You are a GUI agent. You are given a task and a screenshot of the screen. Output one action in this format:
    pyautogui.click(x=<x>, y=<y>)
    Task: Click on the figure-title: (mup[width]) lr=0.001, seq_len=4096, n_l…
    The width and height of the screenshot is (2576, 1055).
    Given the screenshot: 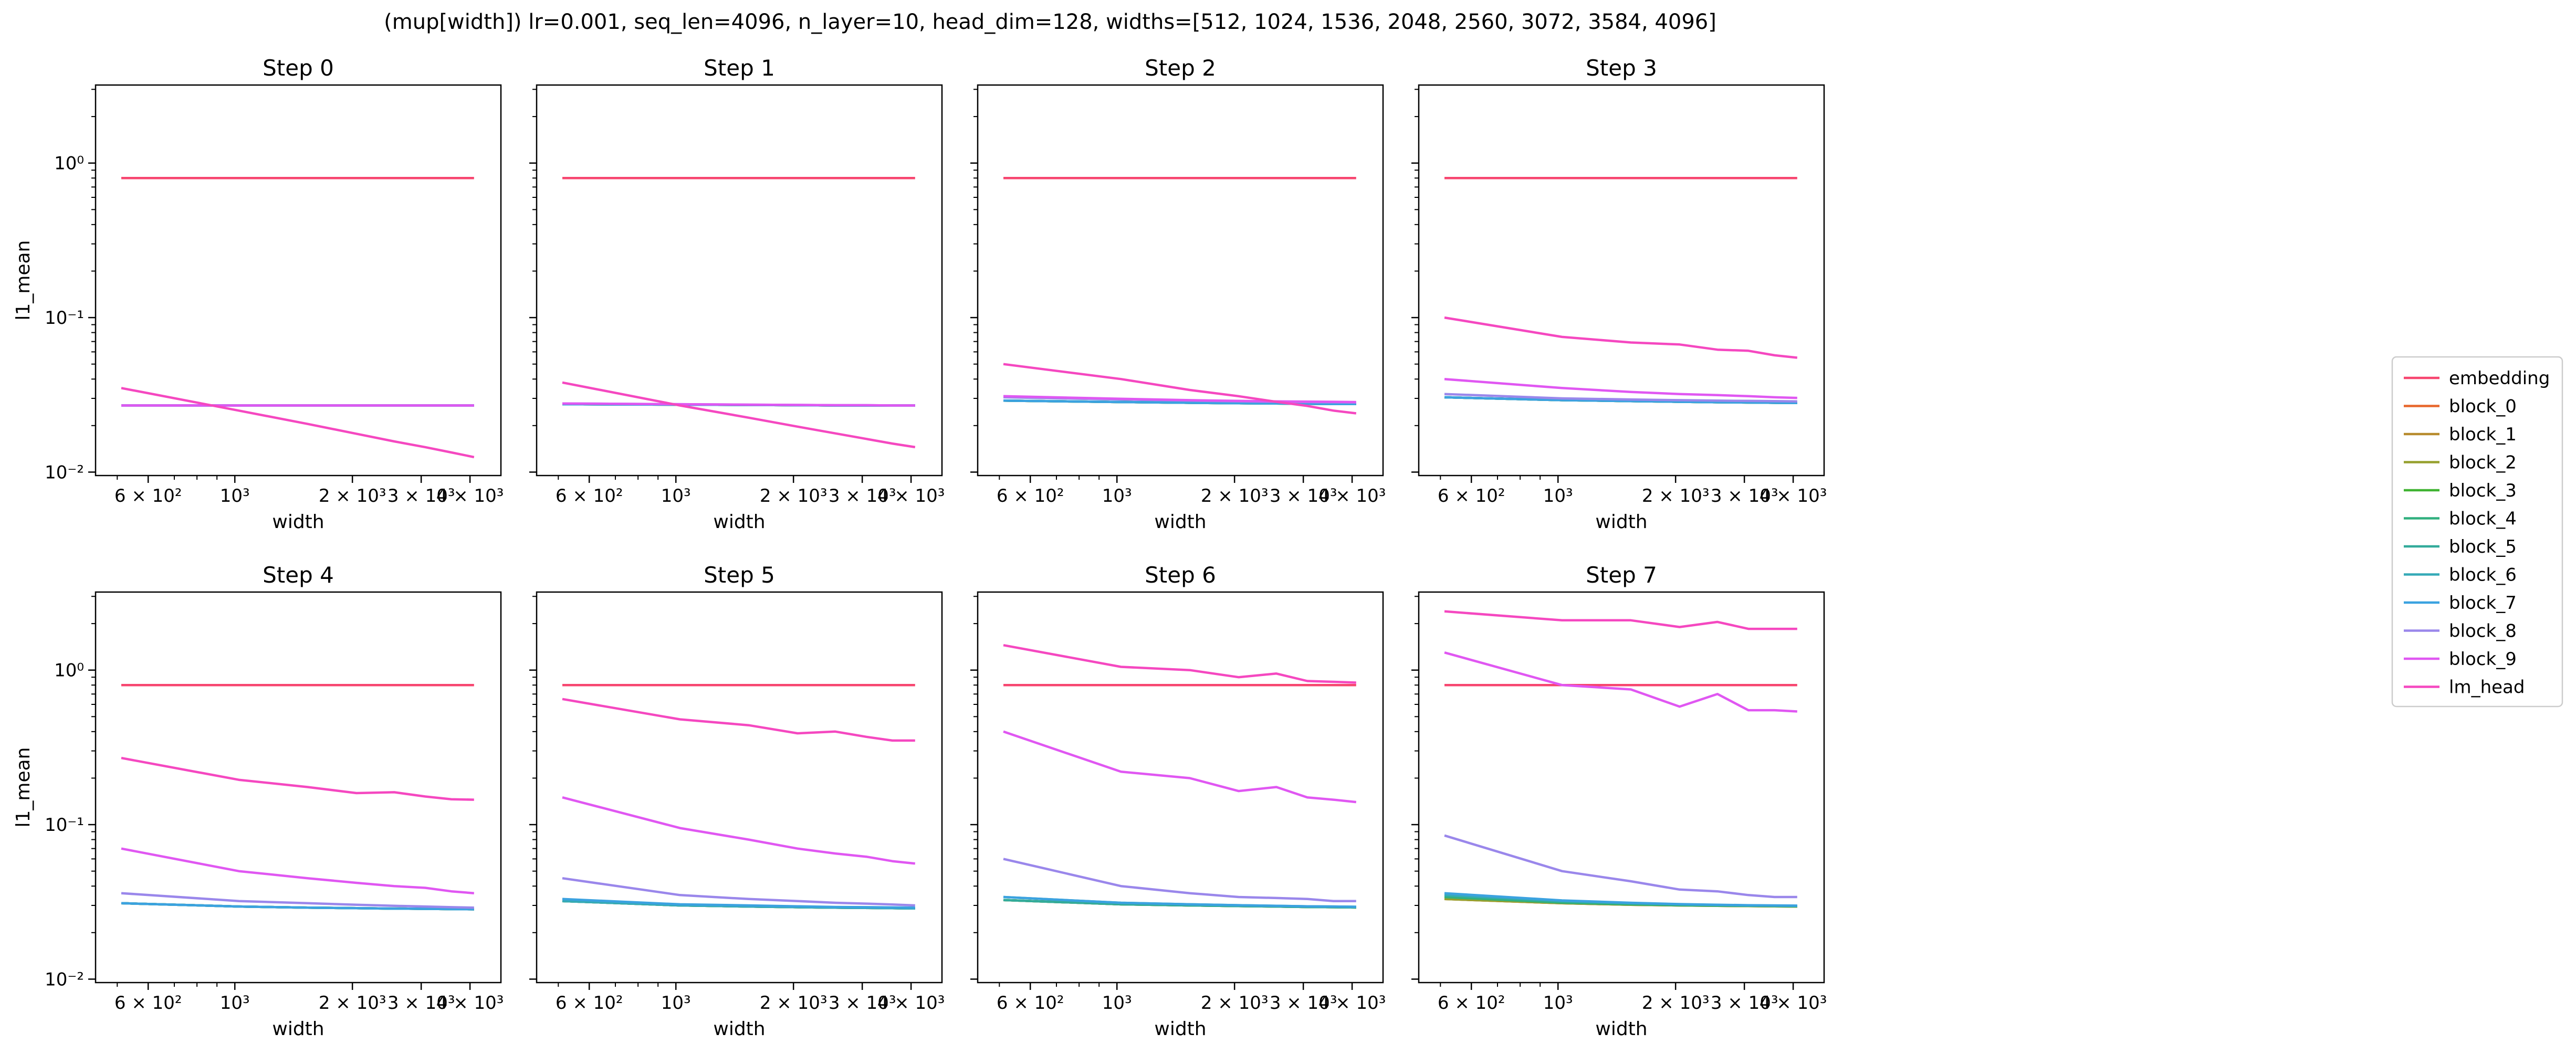 What is the action you would take?
    pyautogui.click(x=1050, y=22)
    